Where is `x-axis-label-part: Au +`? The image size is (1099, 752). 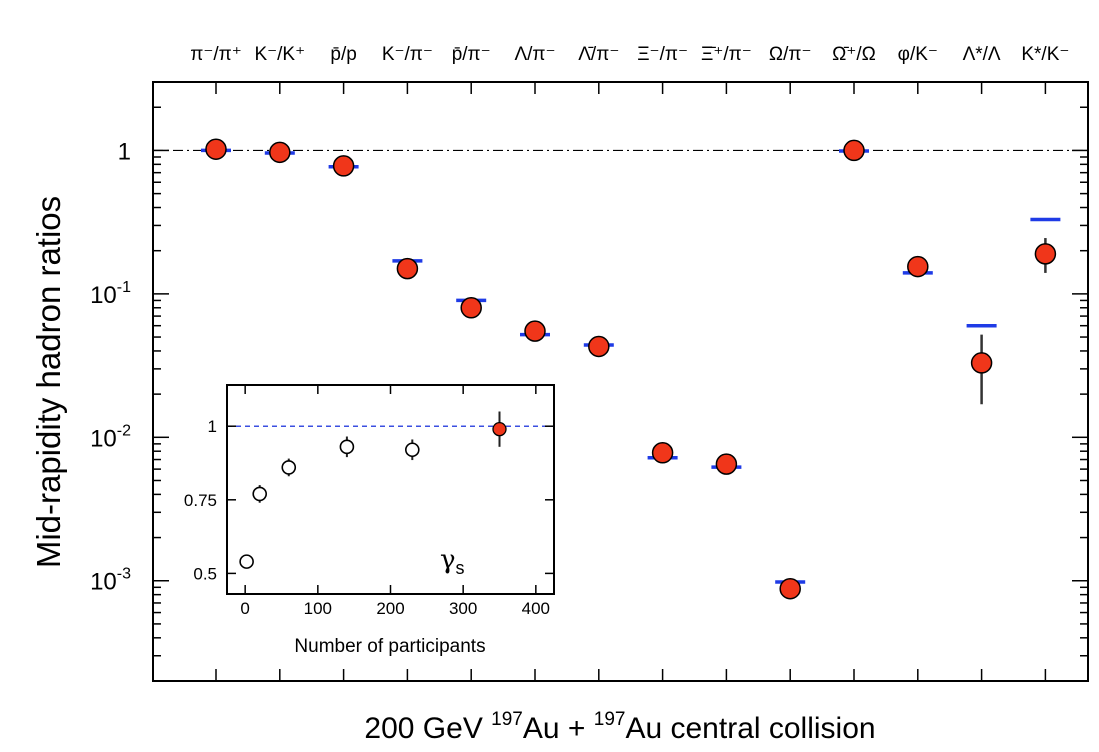
x-axis-label-part: Au + is located at coordinates (558, 728).